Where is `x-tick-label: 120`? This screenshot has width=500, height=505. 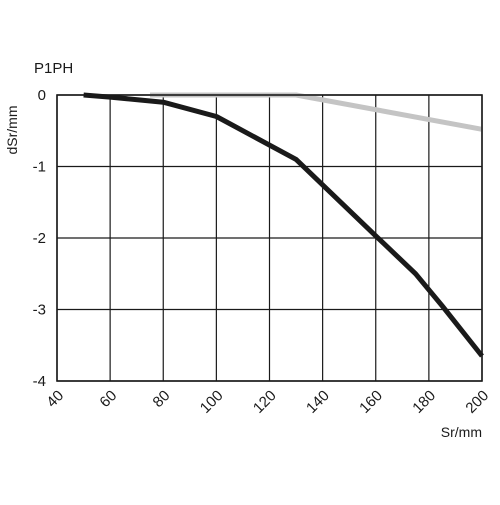 x-tick-label: 120 is located at coordinates (265, 402).